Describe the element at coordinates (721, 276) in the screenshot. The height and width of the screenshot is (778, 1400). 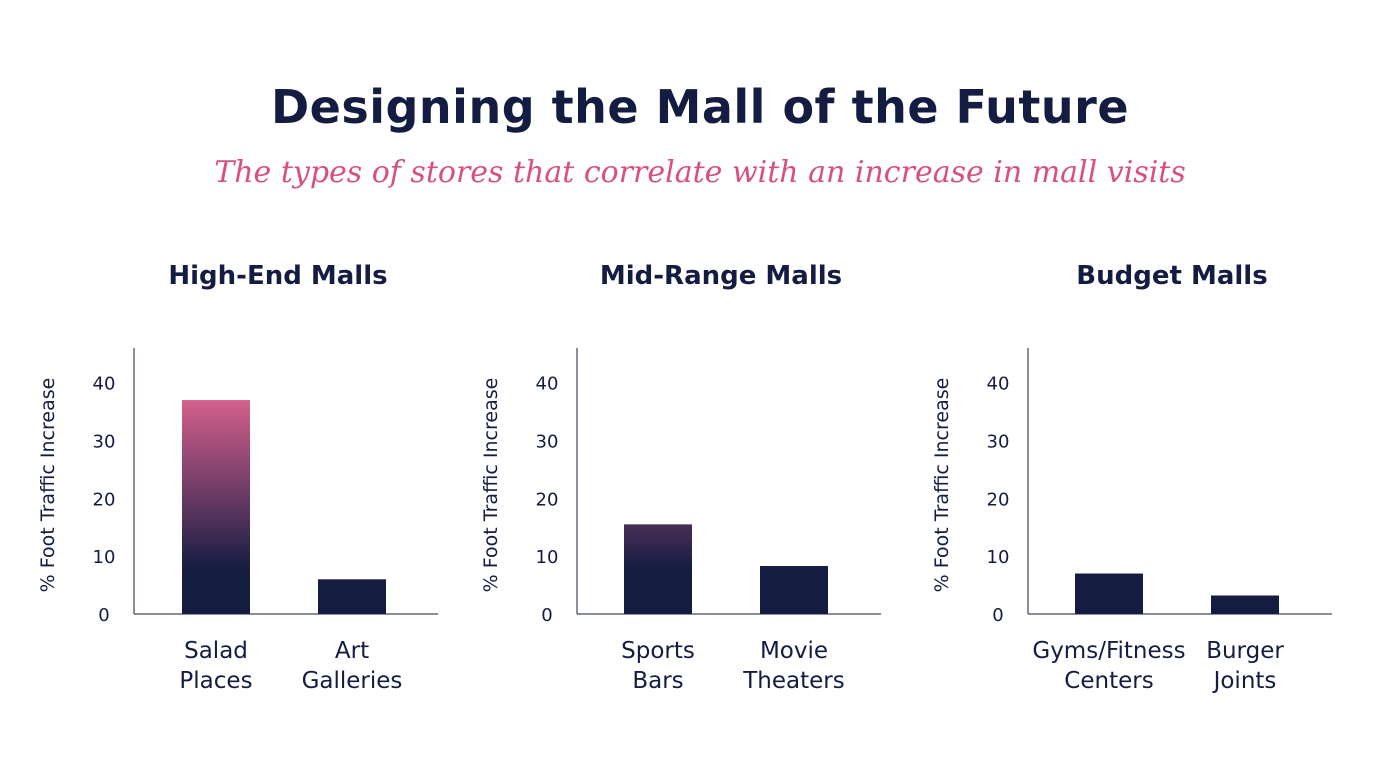
I see `chart-title: Mid-Range Malls` at that location.